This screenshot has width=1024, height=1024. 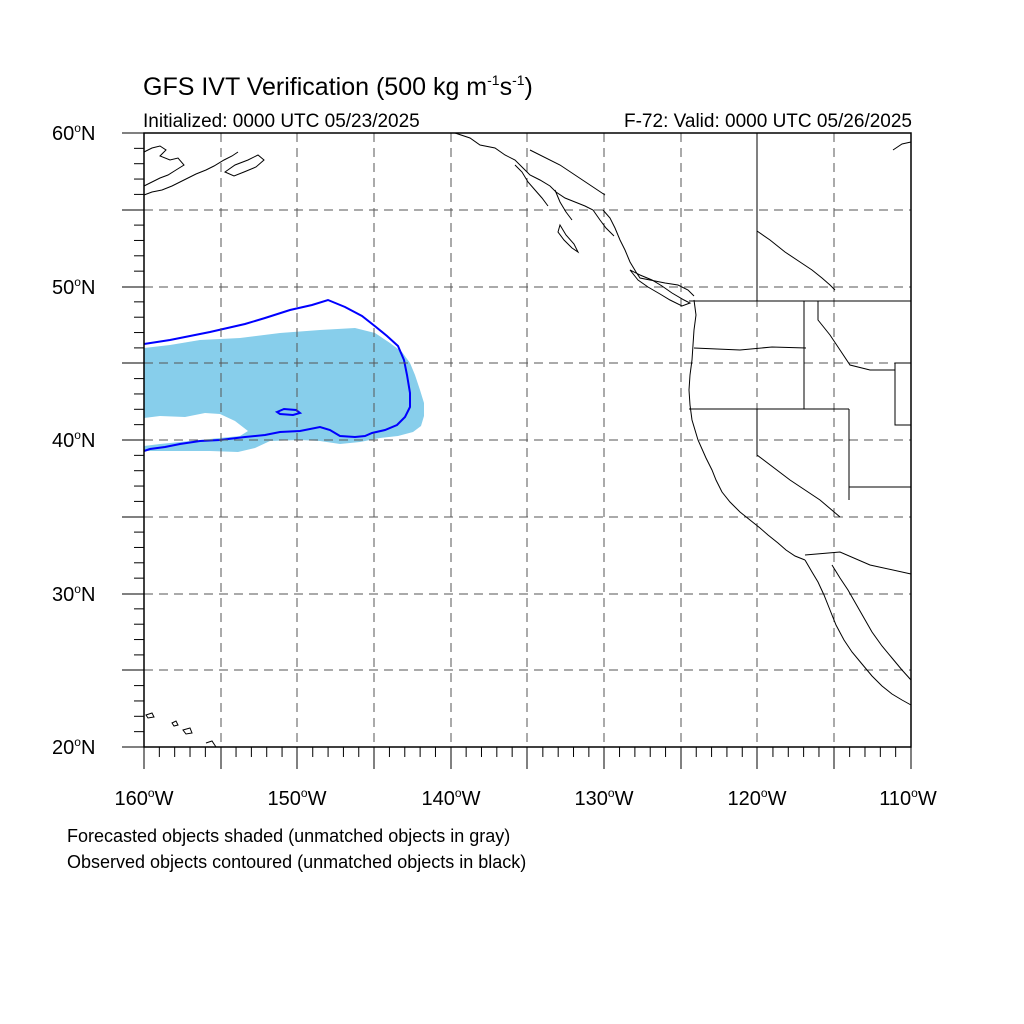 I want to click on washington-oregon-border, so click(x=750, y=348).